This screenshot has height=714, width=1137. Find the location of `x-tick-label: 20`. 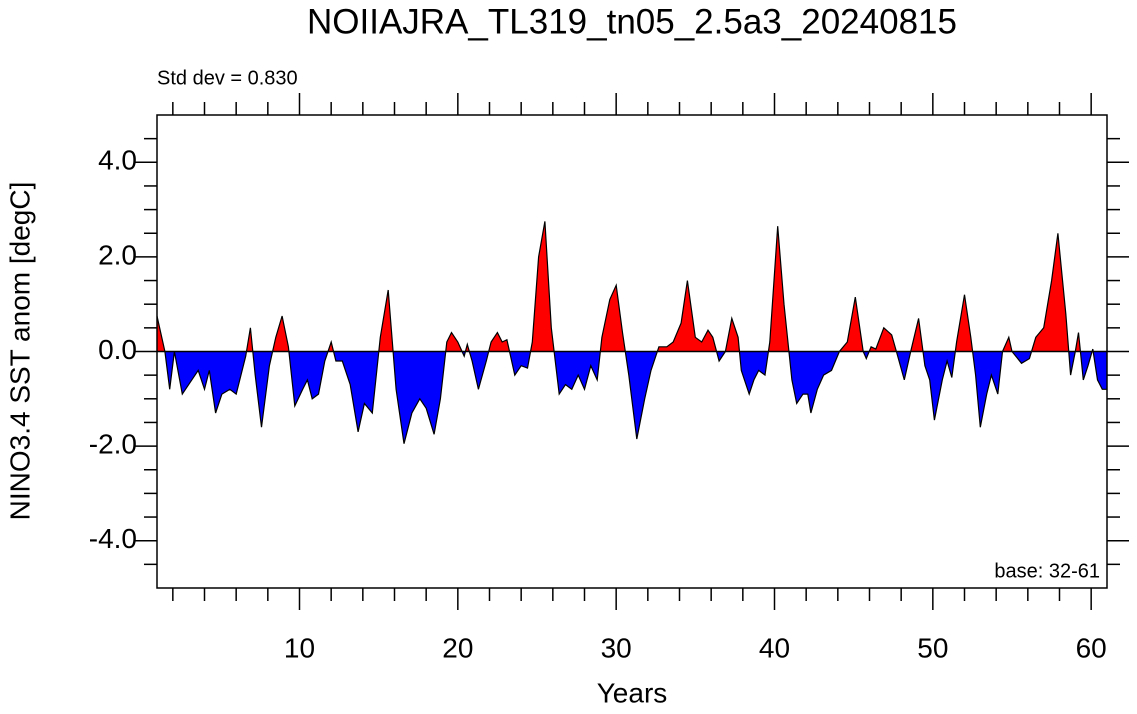

x-tick-label: 20 is located at coordinates (457, 647).